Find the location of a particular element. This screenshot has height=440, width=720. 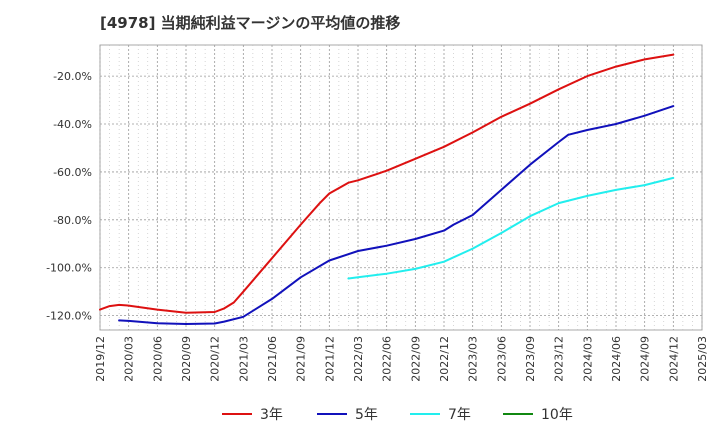

legend: 3年 5年 7年 10年 is located at coordinates (397, 415).